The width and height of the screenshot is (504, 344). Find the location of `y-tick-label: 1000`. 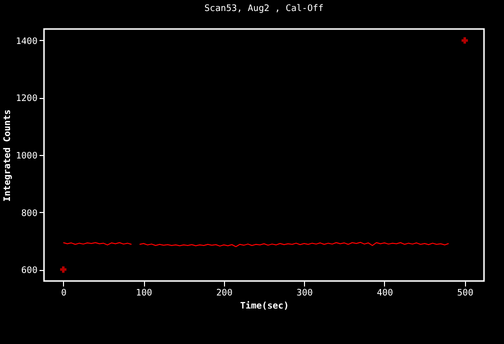

y-tick-label: 1000 is located at coordinates (27, 157).